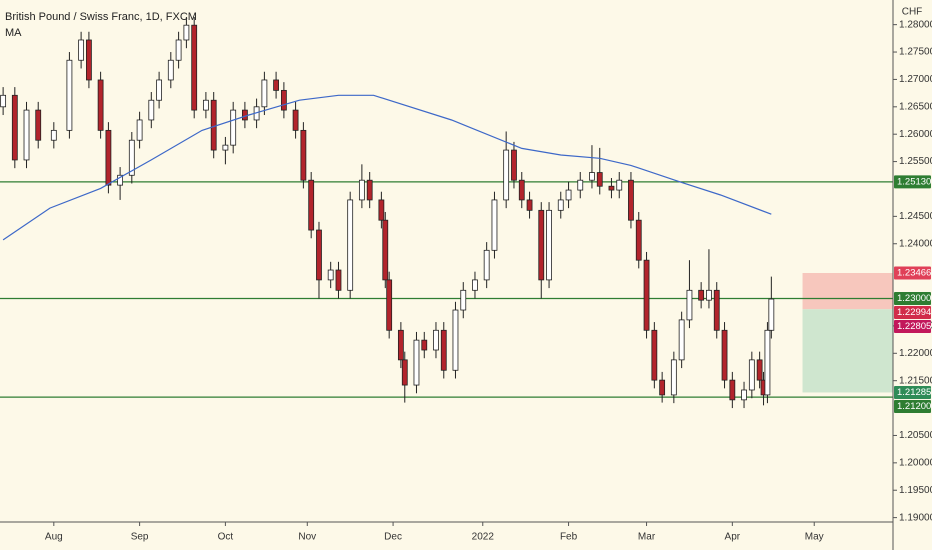 The width and height of the screenshot is (932, 550). What do you see at coordinates (915, 243) in the screenshot?
I see `y-tick-label: 1.24000` at bounding box center [915, 243].